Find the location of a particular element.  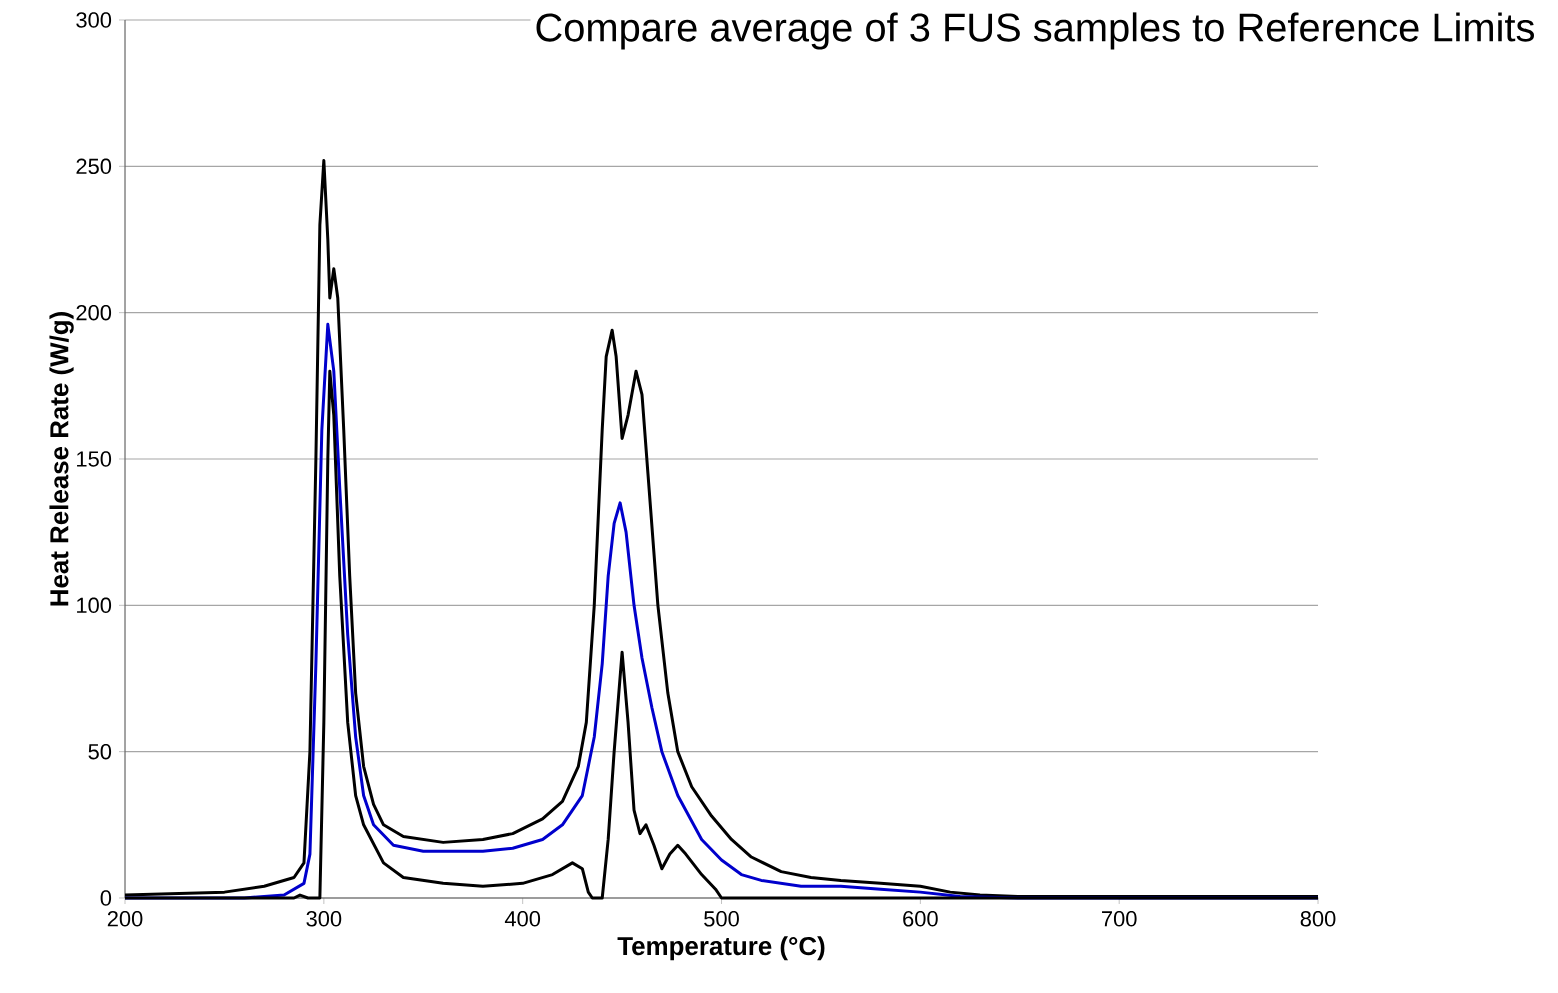

x-tick-label: 600 is located at coordinates (920, 919).